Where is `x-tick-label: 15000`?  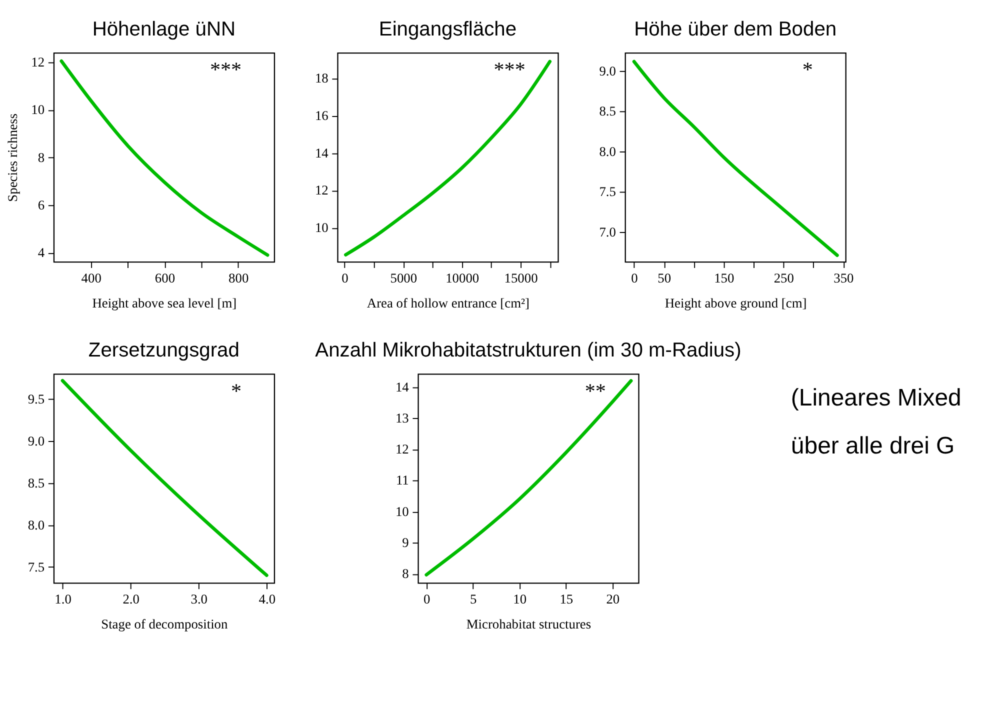
x-tick-label: 15000 is located at coordinates (521, 278).